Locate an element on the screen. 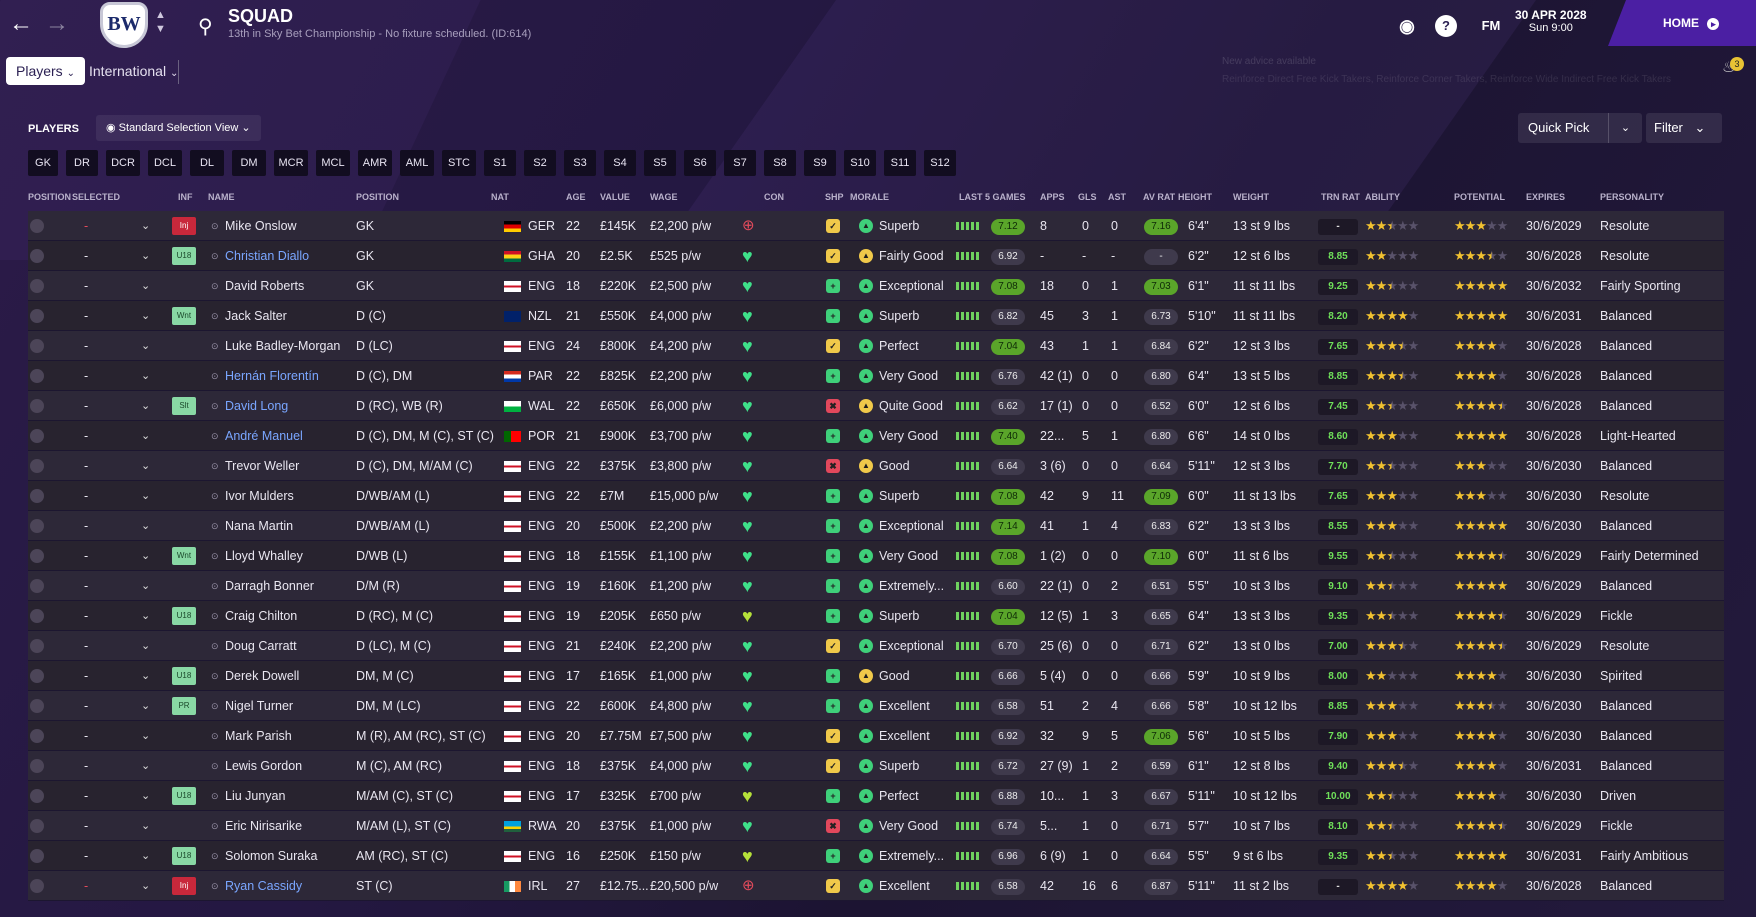 The image size is (1756, 917). player-name: David Long is located at coordinates (257, 406).